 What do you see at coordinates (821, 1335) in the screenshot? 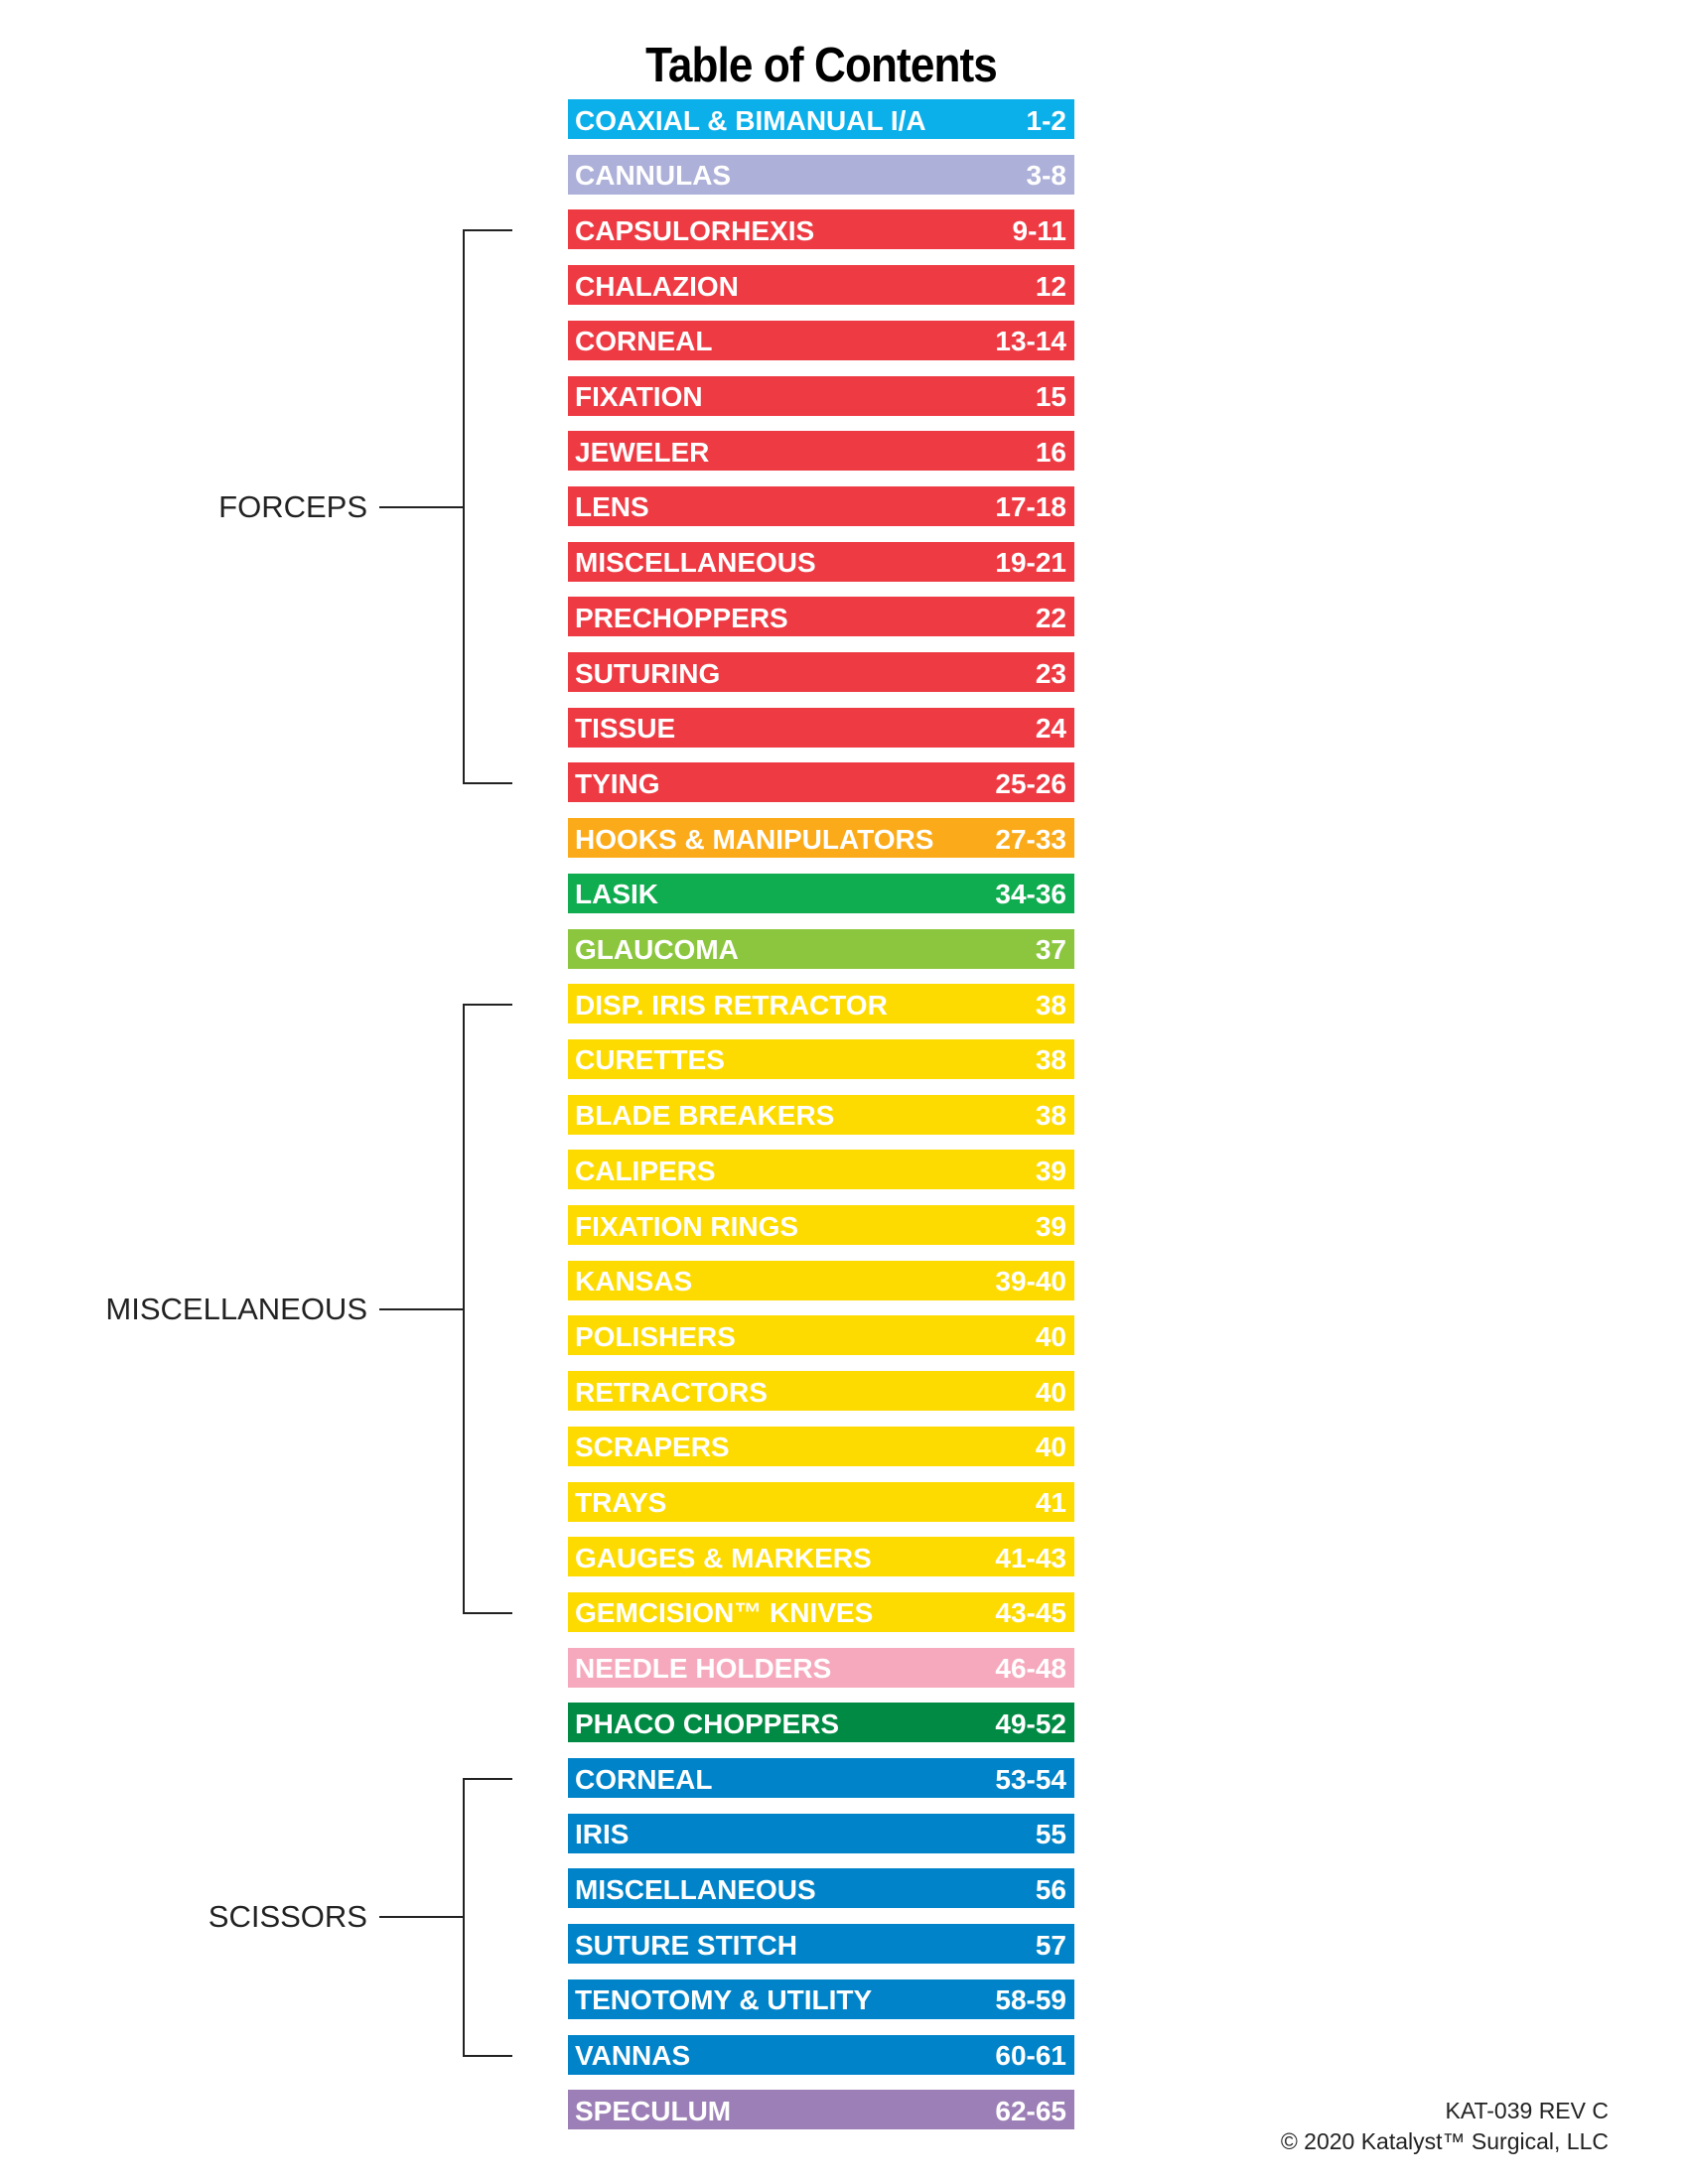
I see `toc-entry: POLISHERS 40` at bounding box center [821, 1335].